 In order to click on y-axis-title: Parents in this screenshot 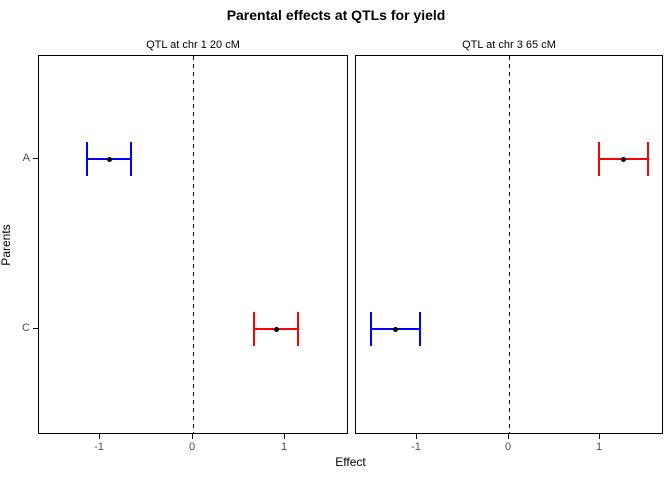, I will do `click(6, 245)`.